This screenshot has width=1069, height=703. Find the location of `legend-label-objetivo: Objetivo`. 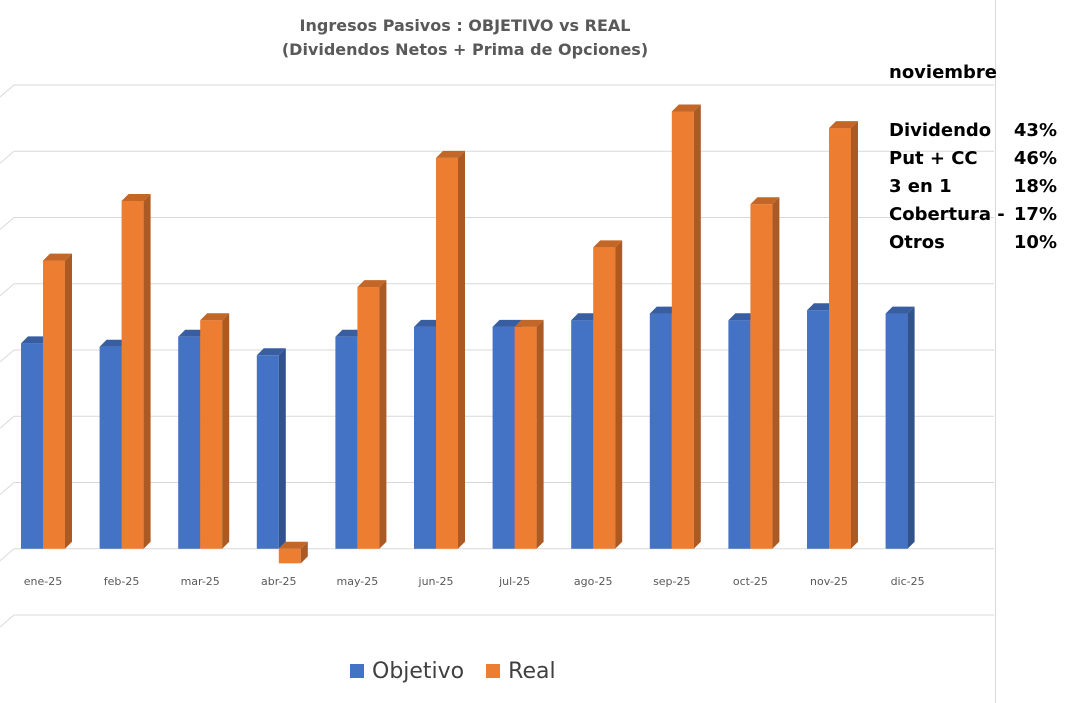

legend-label-objetivo: Objetivo is located at coordinates (418, 671).